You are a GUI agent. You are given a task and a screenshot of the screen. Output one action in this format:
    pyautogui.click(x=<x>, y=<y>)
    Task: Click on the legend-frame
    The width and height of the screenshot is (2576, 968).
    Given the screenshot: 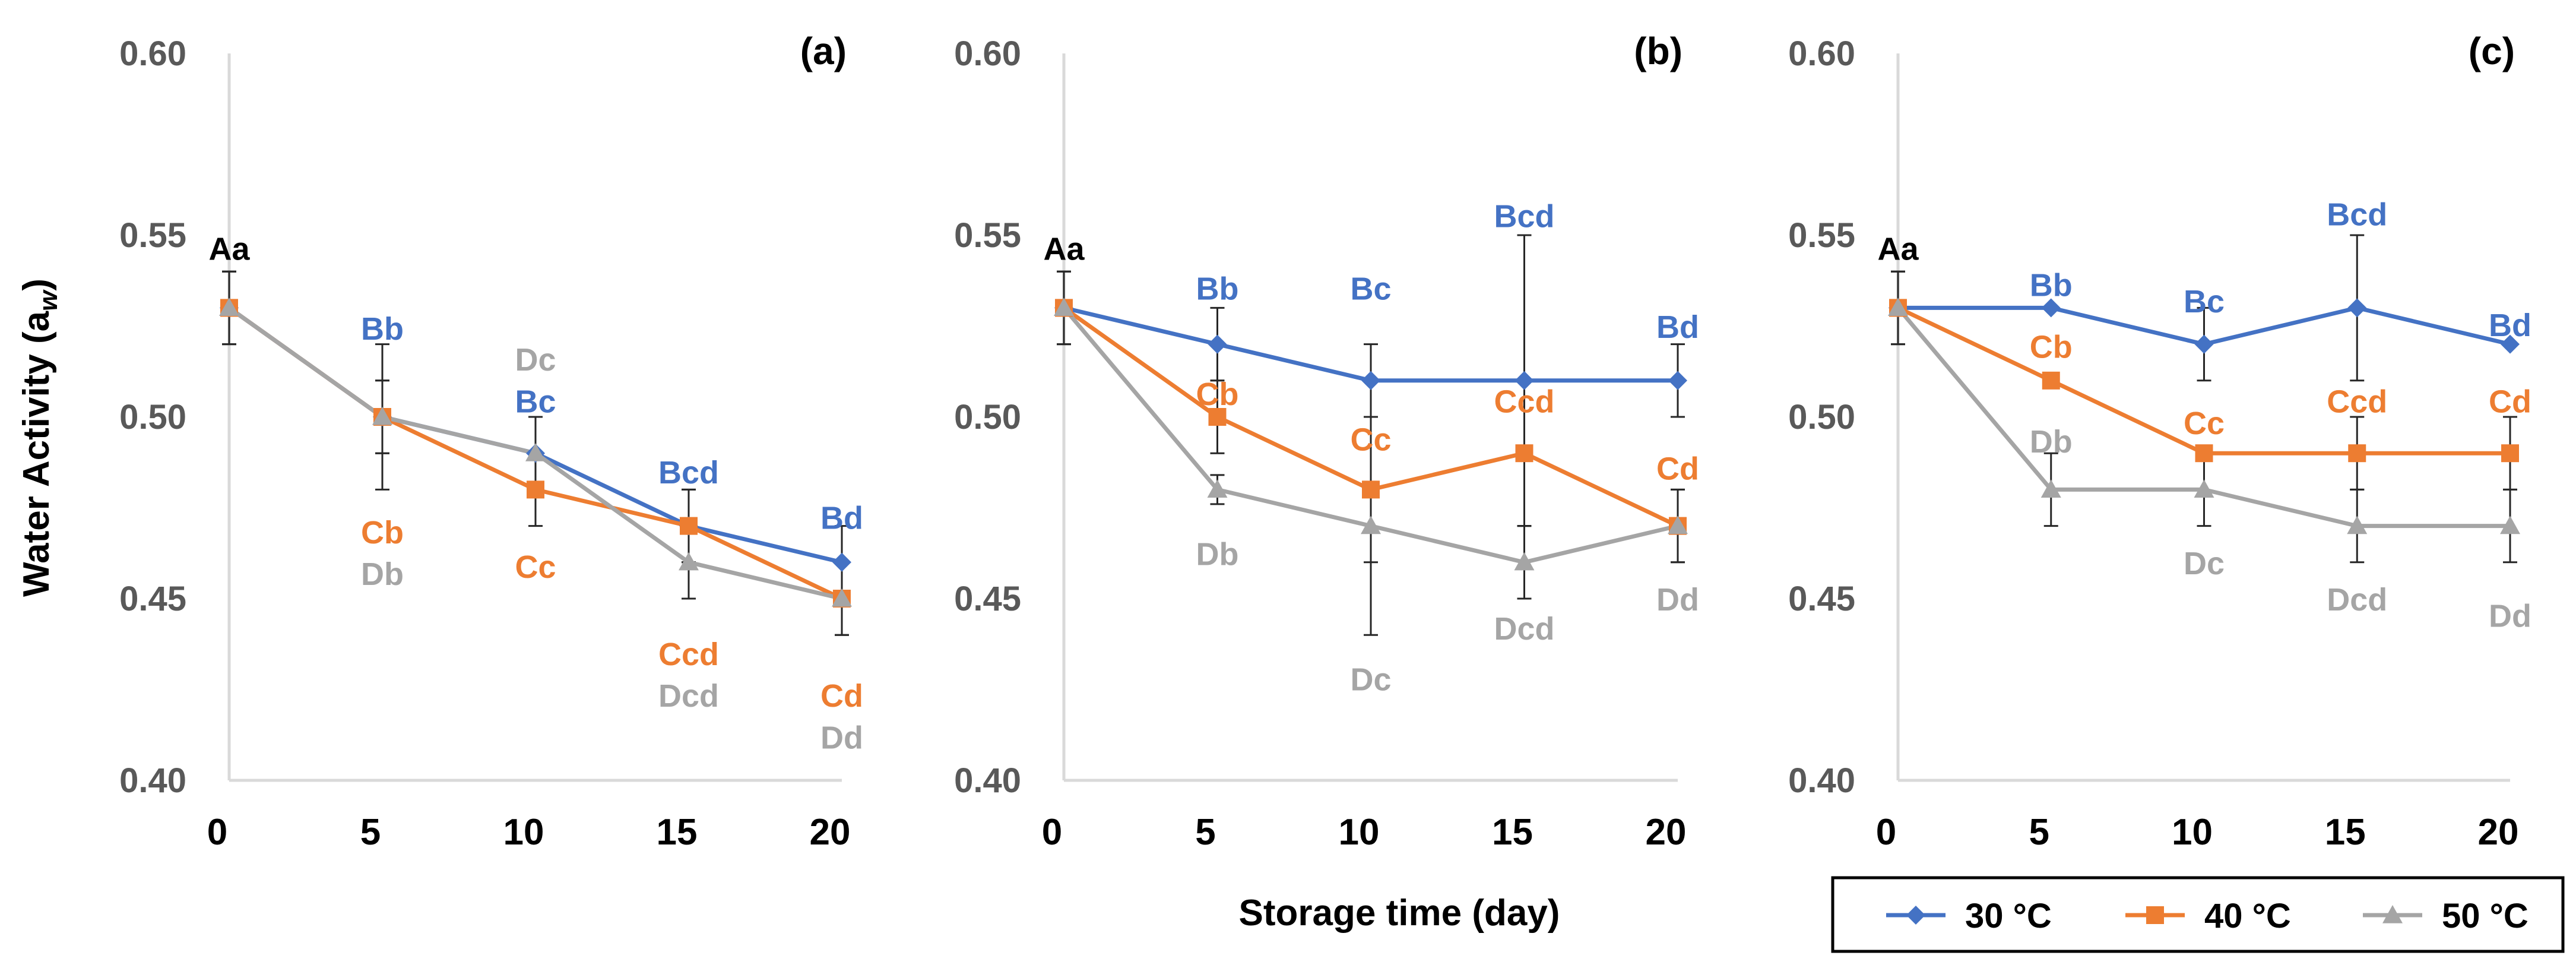 What is the action you would take?
    pyautogui.click(x=2198, y=914)
    